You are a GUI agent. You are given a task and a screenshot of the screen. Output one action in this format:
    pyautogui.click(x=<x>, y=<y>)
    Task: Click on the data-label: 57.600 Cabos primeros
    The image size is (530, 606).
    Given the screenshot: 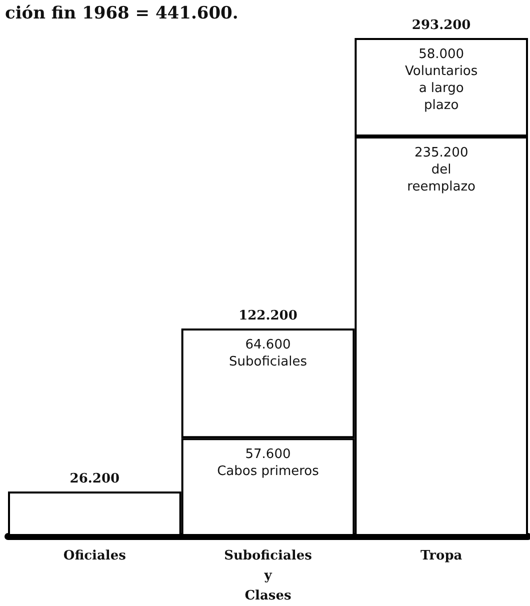 What is the action you would take?
    pyautogui.click(x=268, y=463)
    